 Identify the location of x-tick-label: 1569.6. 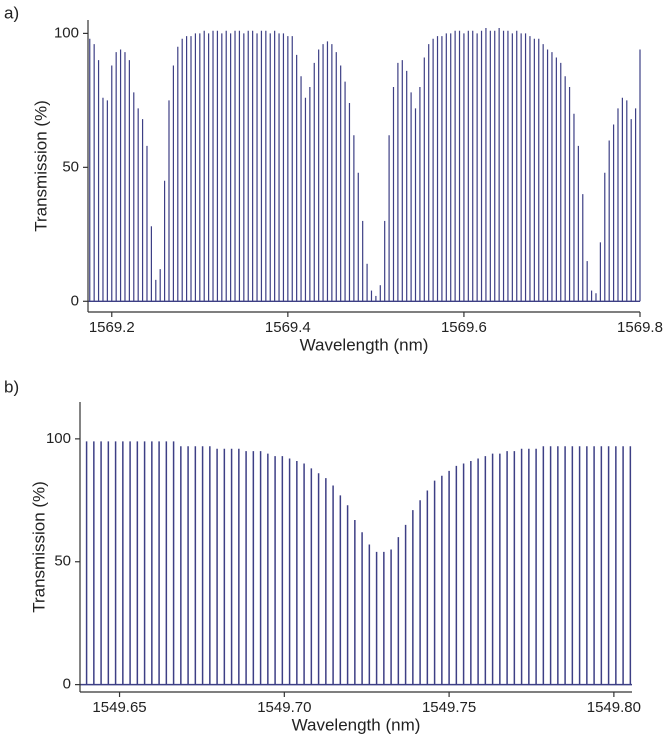
(464, 327).